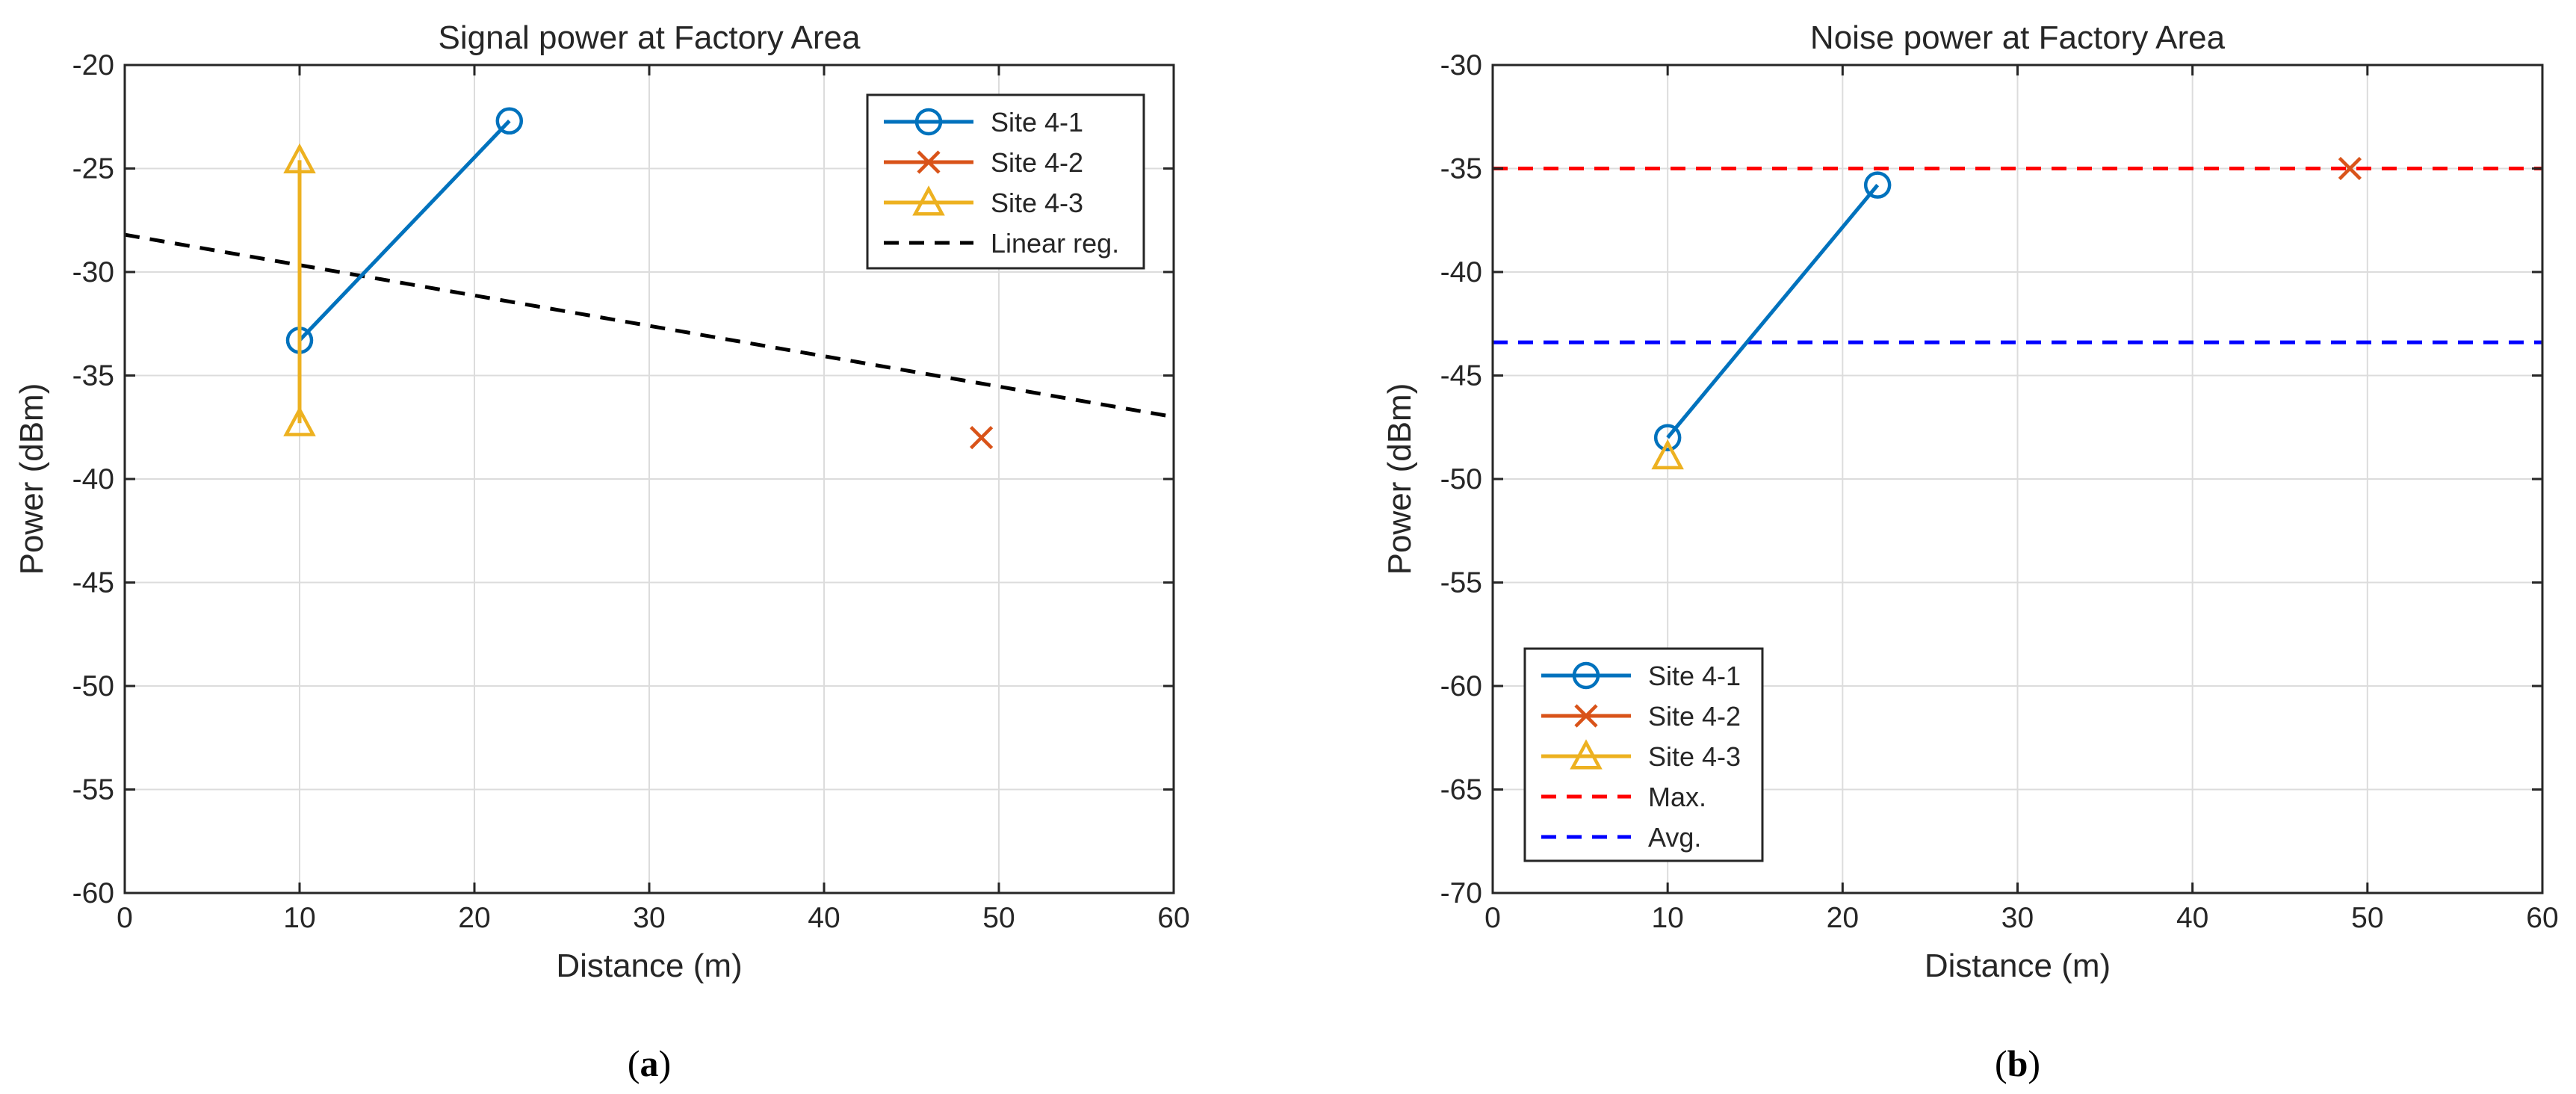 The height and width of the screenshot is (1094, 2576). I want to click on noise-y-tick-label: -65, so click(1461, 790).